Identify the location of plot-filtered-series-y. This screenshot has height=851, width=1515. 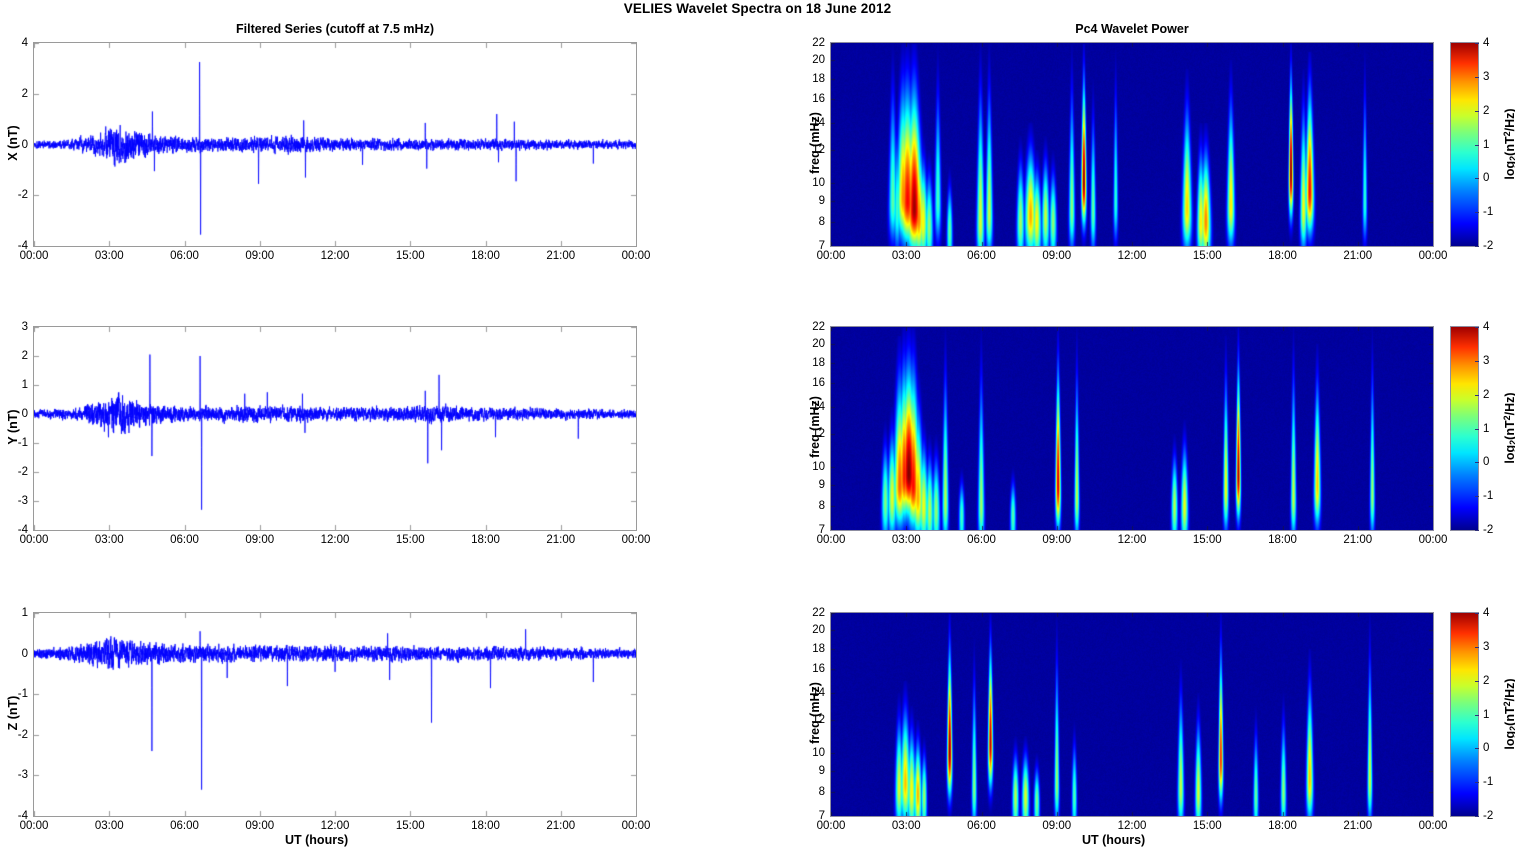
(335, 428).